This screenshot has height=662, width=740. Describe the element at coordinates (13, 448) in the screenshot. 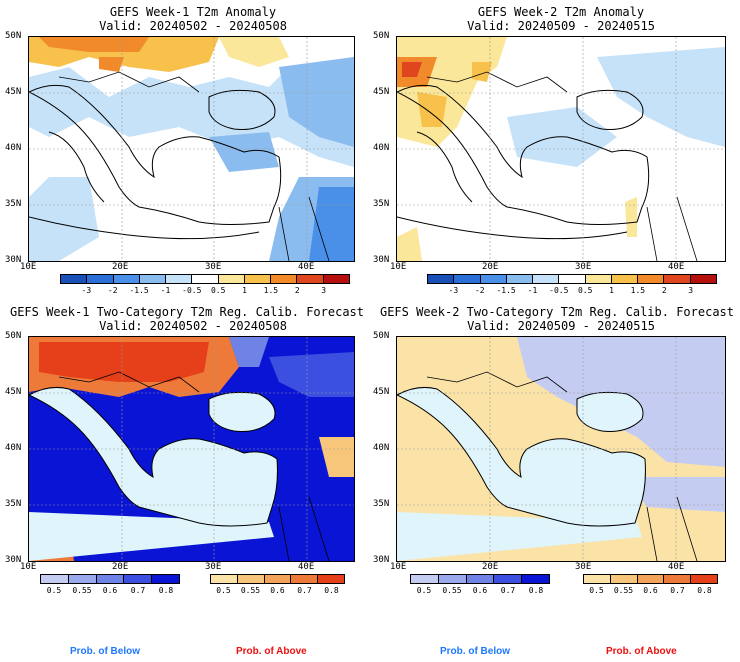

I see `lat-label-p3-40n: 40N` at that location.